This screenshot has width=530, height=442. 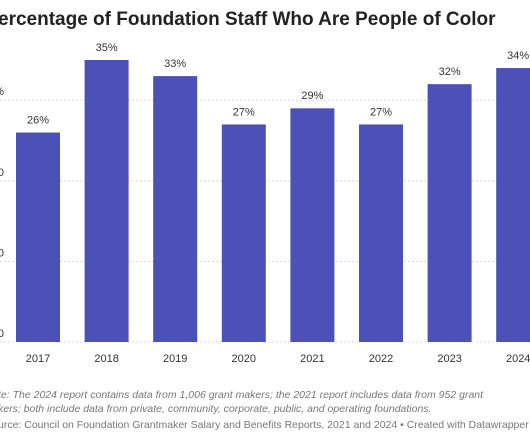 I want to click on value-label: 34%, so click(x=518, y=56).